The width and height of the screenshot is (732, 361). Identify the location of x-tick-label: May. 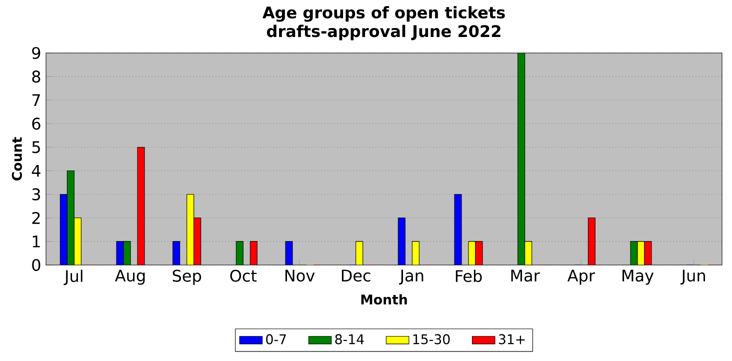
(638, 277).